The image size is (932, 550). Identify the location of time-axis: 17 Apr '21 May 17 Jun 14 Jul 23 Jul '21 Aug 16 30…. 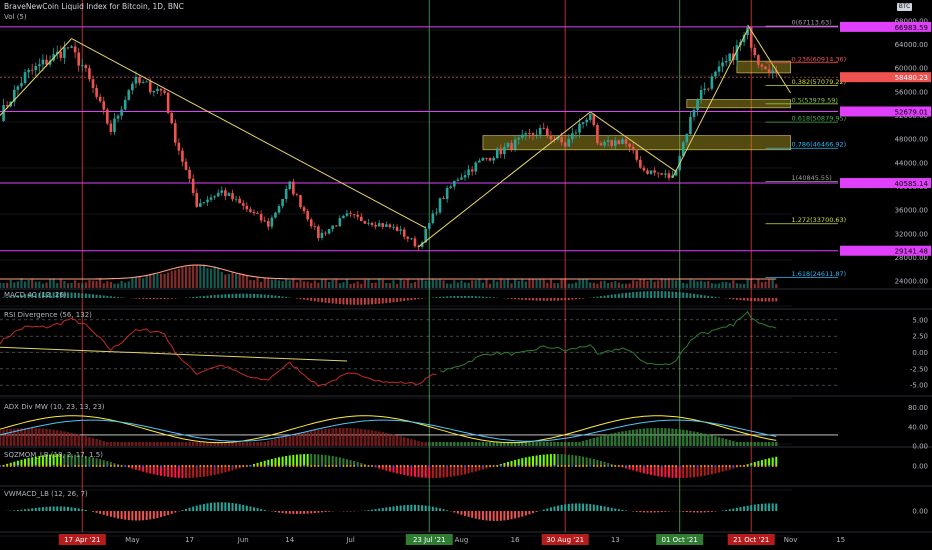
(451, 539).